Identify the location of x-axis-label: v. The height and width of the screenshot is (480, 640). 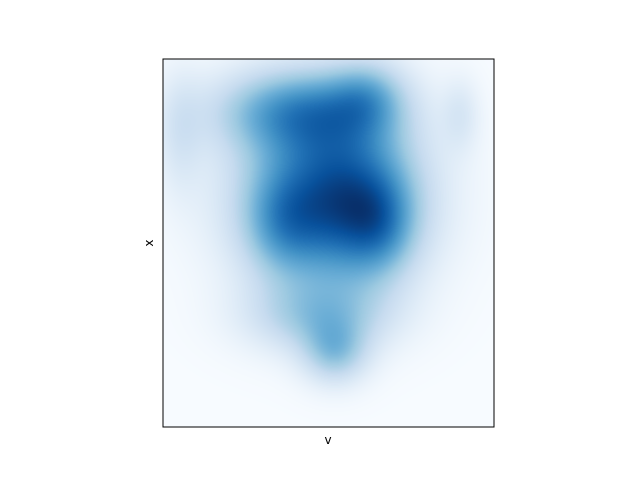
(327, 440).